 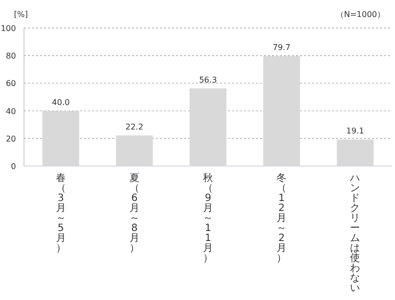 What do you see at coordinates (61, 213) in the screenshot?
I see `x-tick-label: 春（3月～5月）` at bounding box center [61, 213].